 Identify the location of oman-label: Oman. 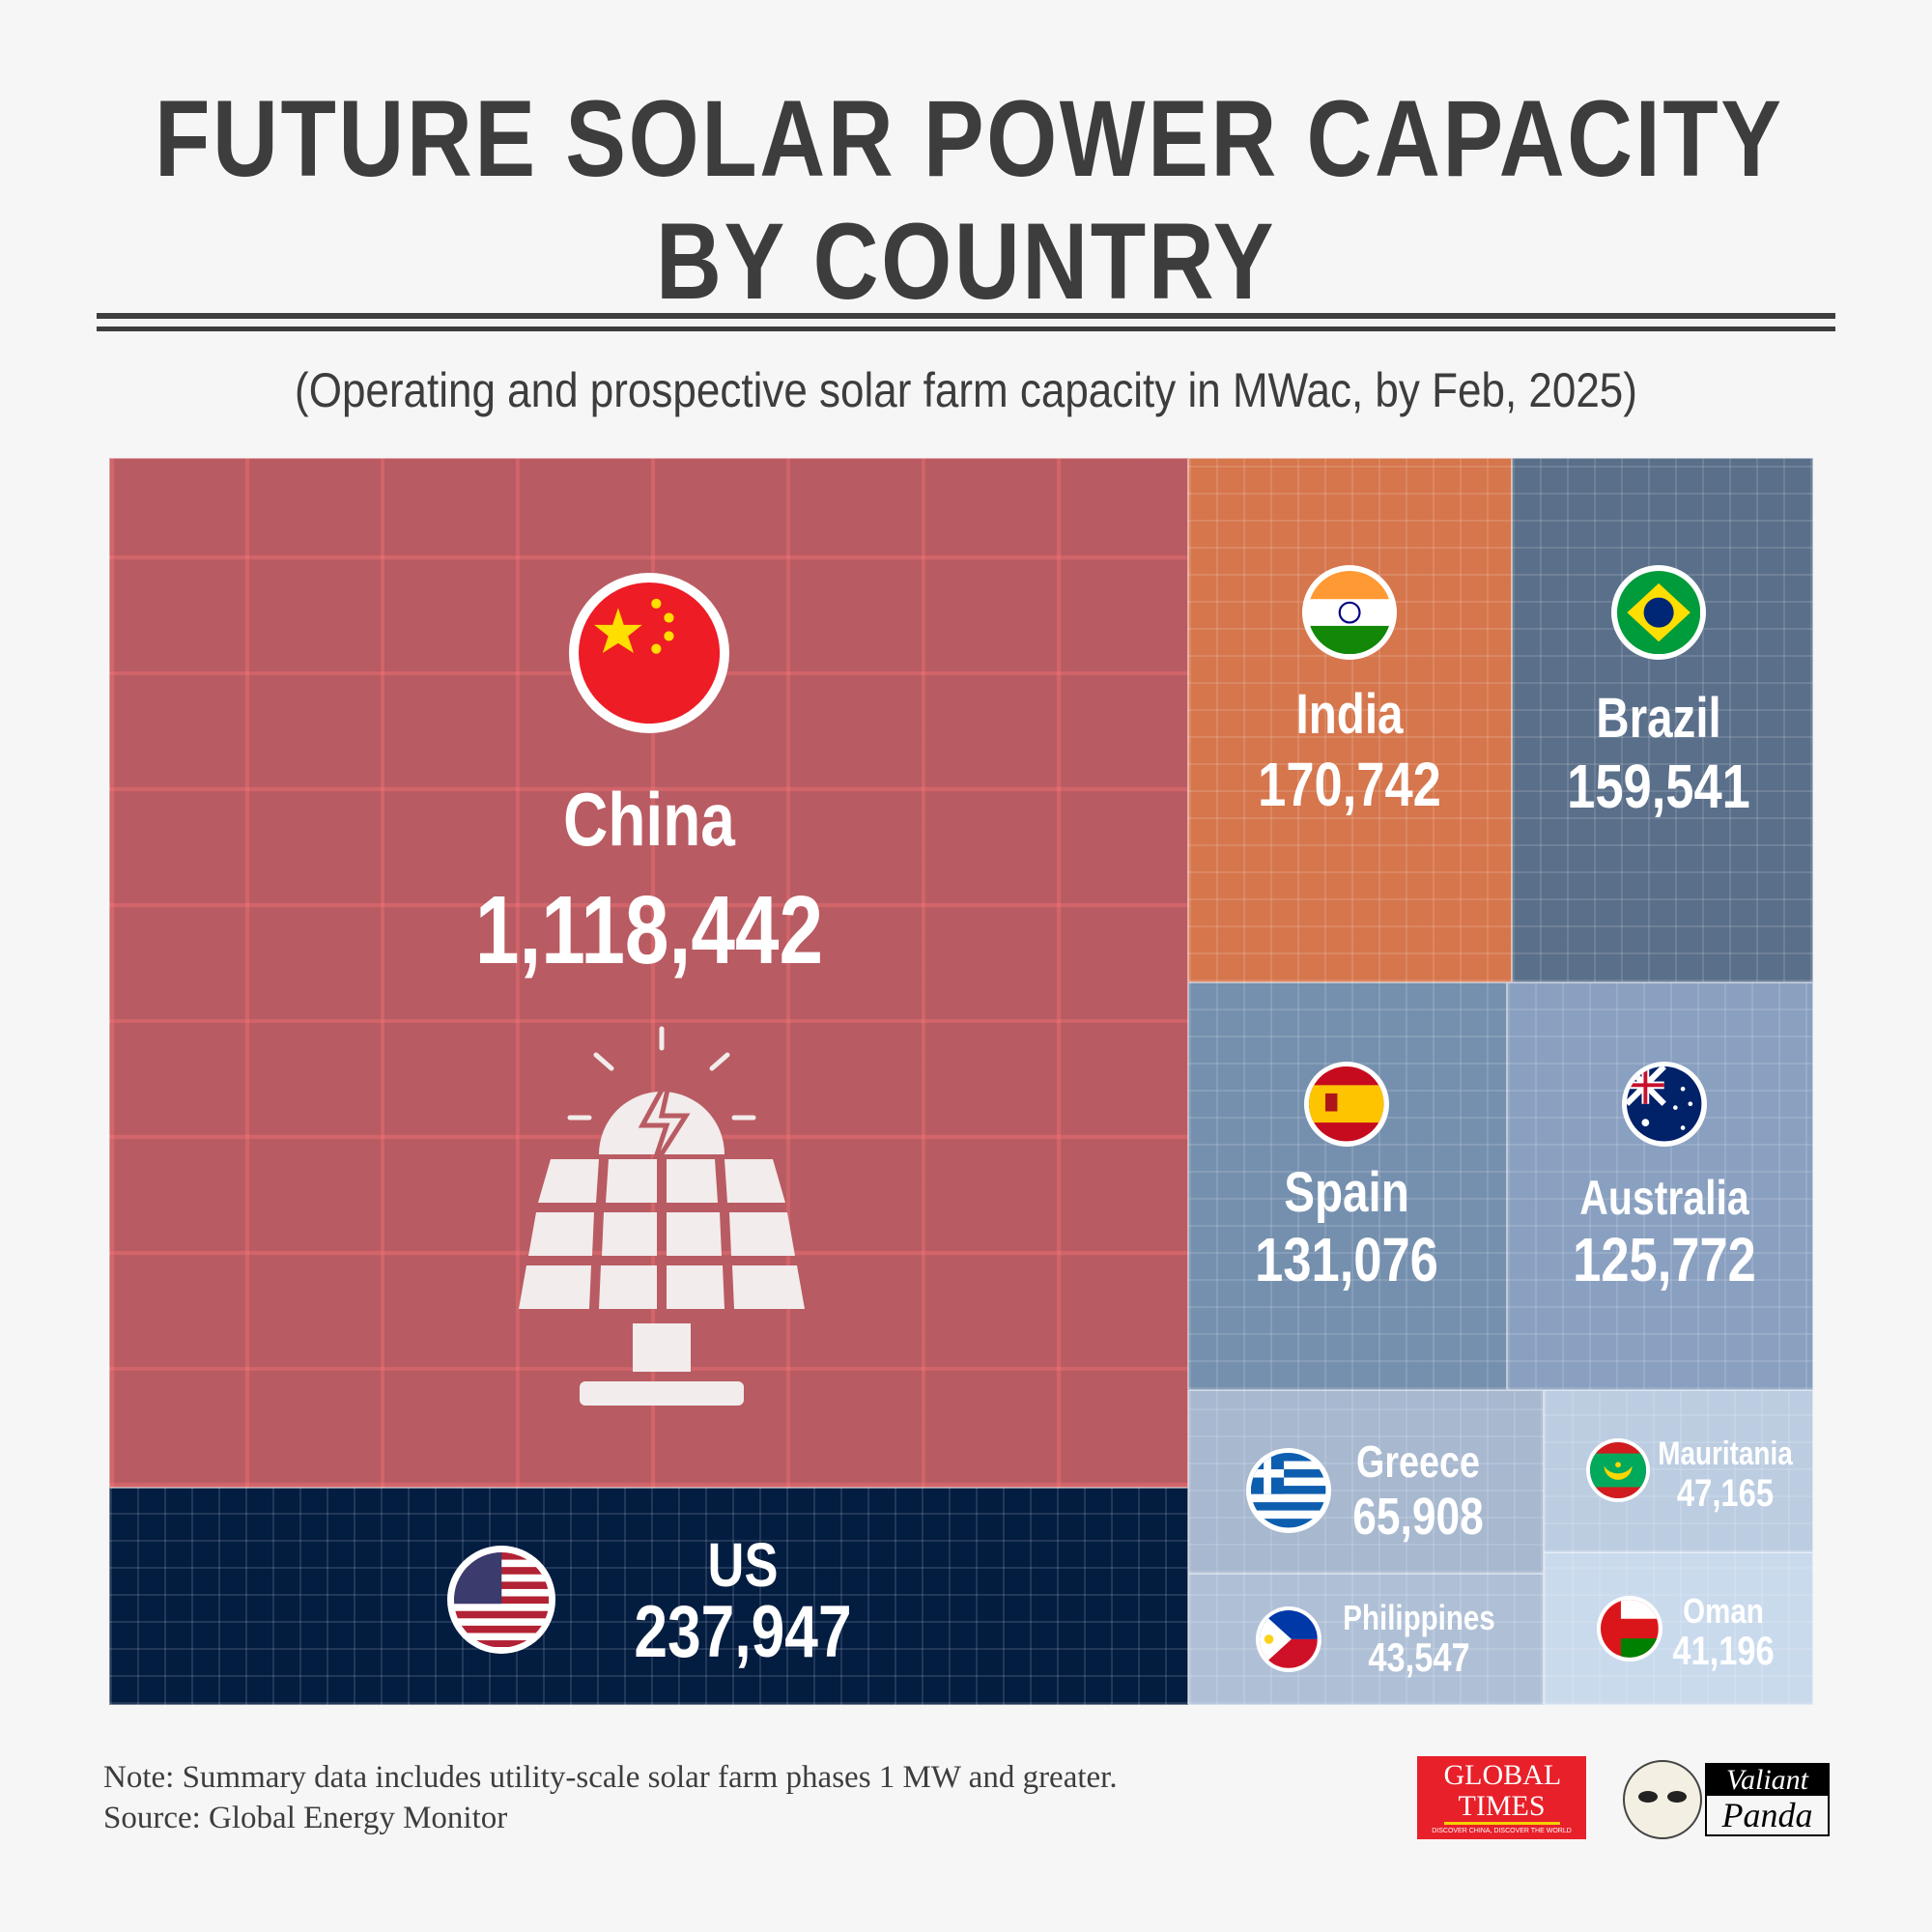
(1723, 1611).